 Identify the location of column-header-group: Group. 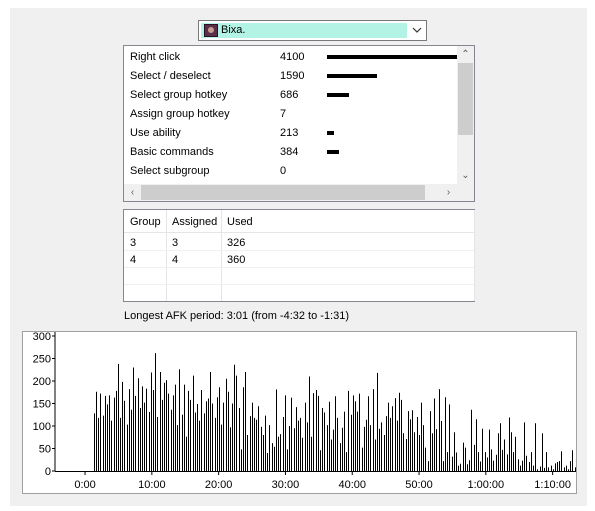
(145, 222).